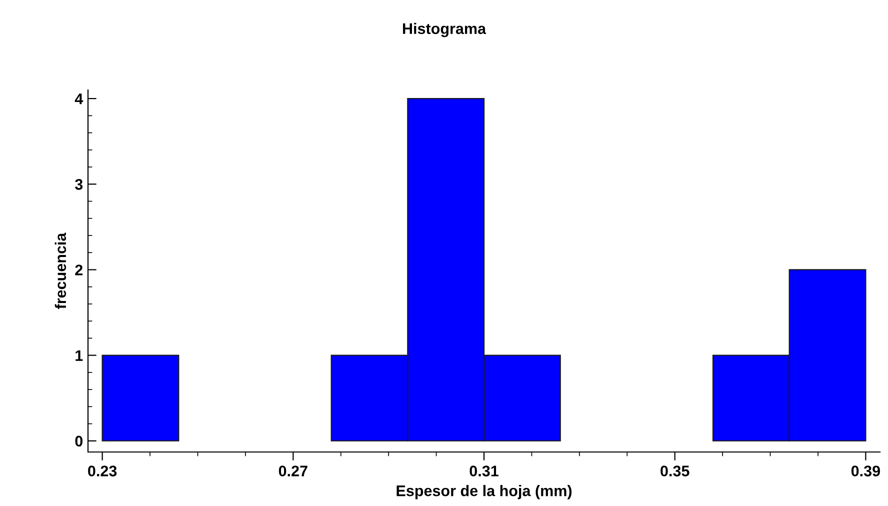 The image size is (888, 506). Describe the element at coordinates (675, 471) in the screenshot. I see `x-tick-label: 0.35` at that location.